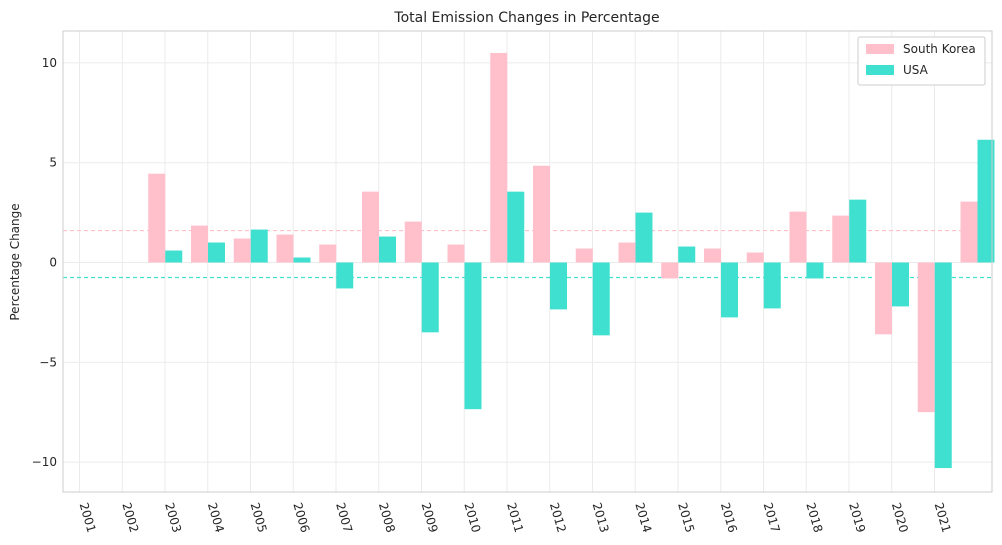  What do you see at coordinates (345, 275) in the screenshot?
I see `bar-usa-2006` at bounding box center [345, 275].